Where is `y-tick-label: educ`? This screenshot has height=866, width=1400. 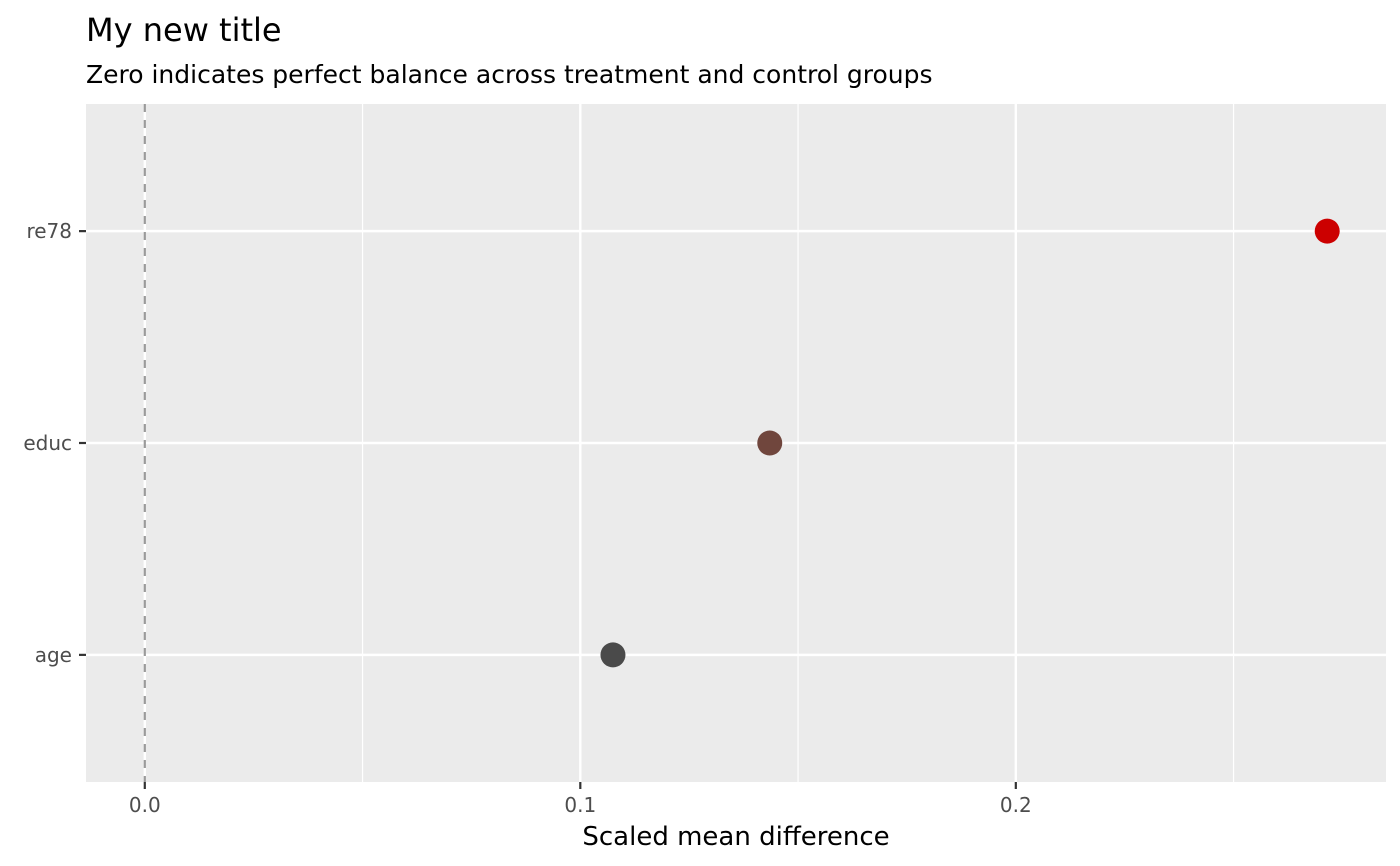
y-tick-label: educ is located at coordinates (47, 443).